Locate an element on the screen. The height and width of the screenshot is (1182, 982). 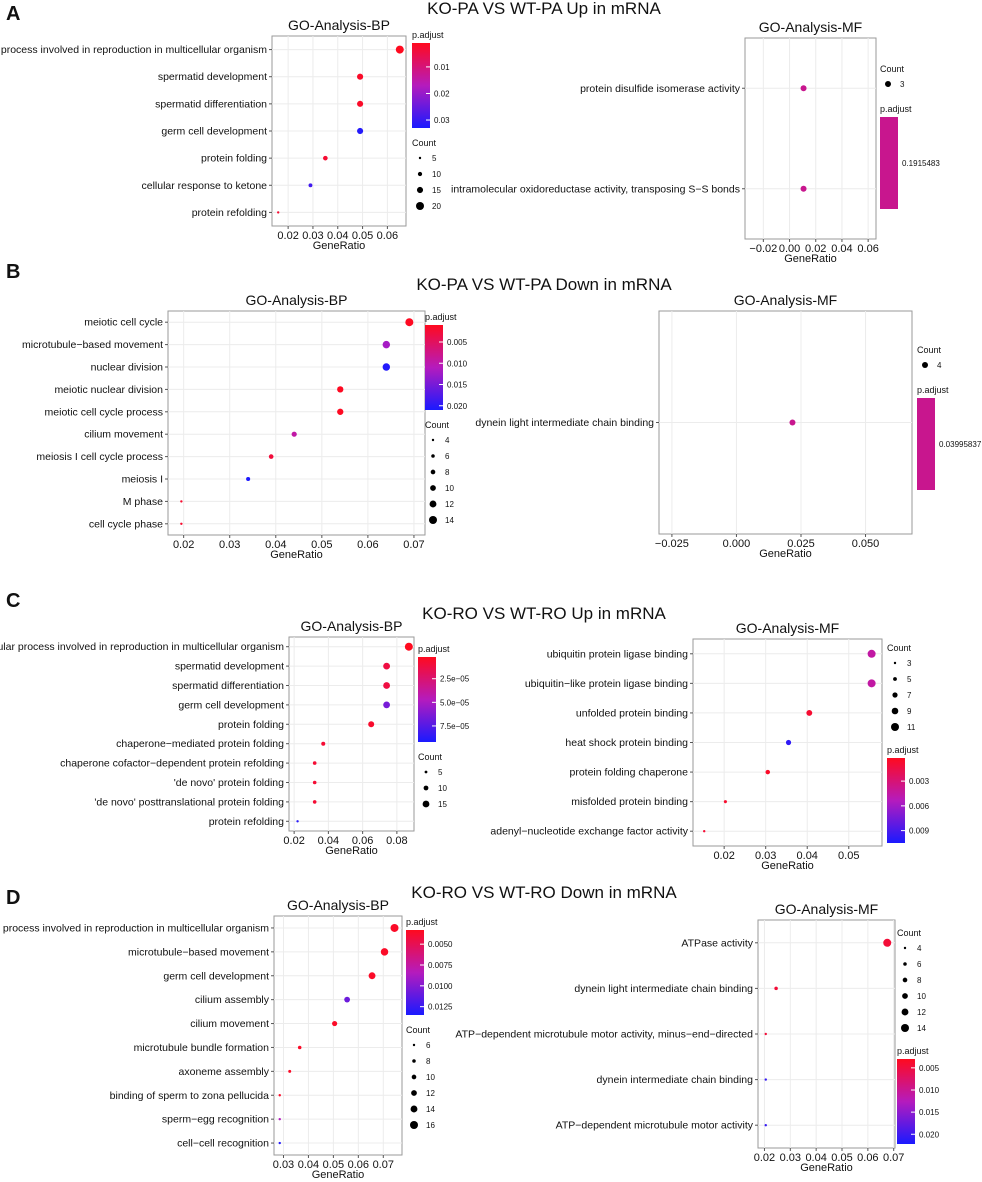
size-legend-label: 6 is located at coordinates (428, 1045).